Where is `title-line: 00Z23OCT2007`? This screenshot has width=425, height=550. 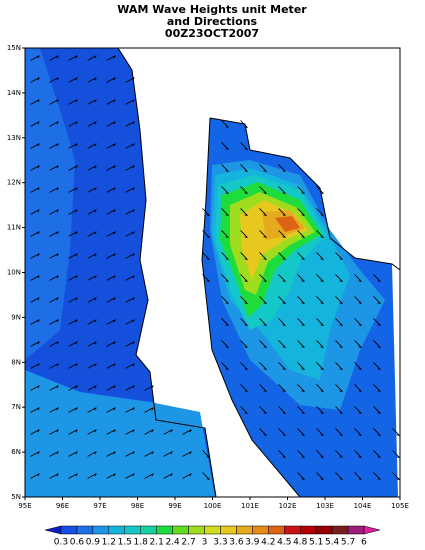
title-line: 00Z23OCT2007 is located at coordinates (212, 33).